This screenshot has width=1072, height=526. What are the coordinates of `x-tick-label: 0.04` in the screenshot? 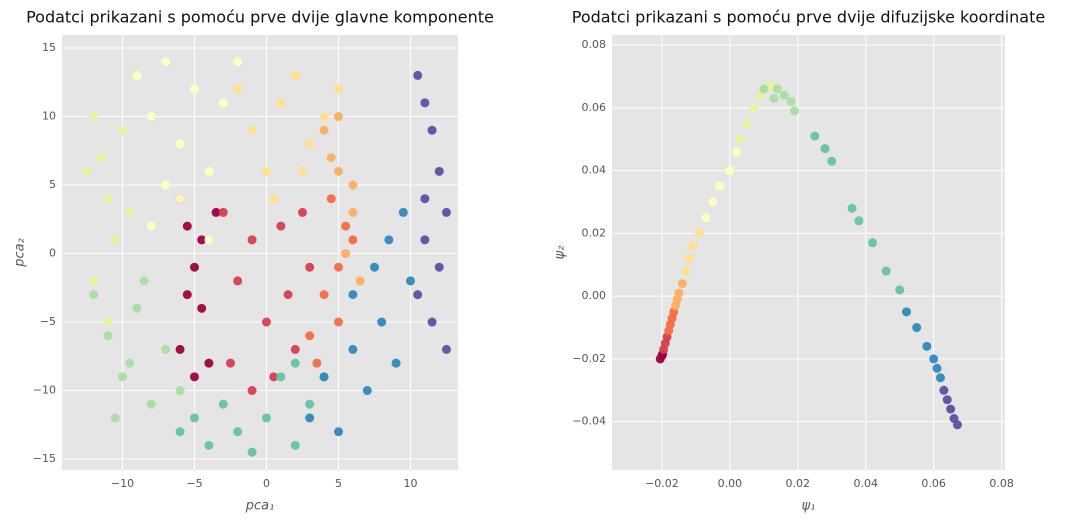 It's located at (865, 483).